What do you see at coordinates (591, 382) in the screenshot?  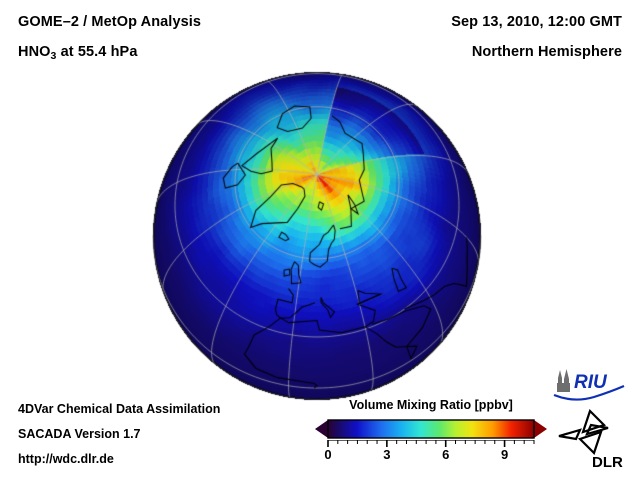 I see `riu-wordmark: RIU` at bounding box center [591, 382].